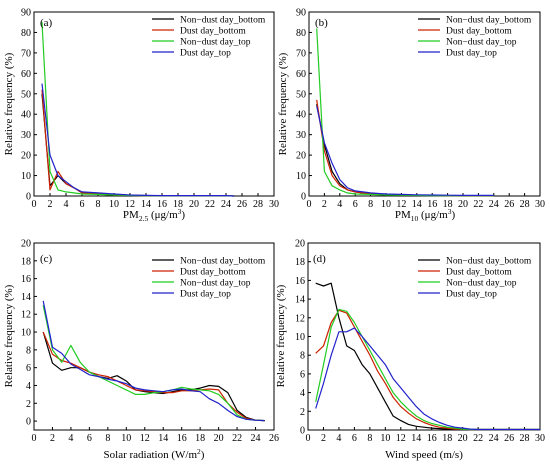 This screenshot has height=466, width=550. I want to click on y-tick-label: 4, so click(302, 393).